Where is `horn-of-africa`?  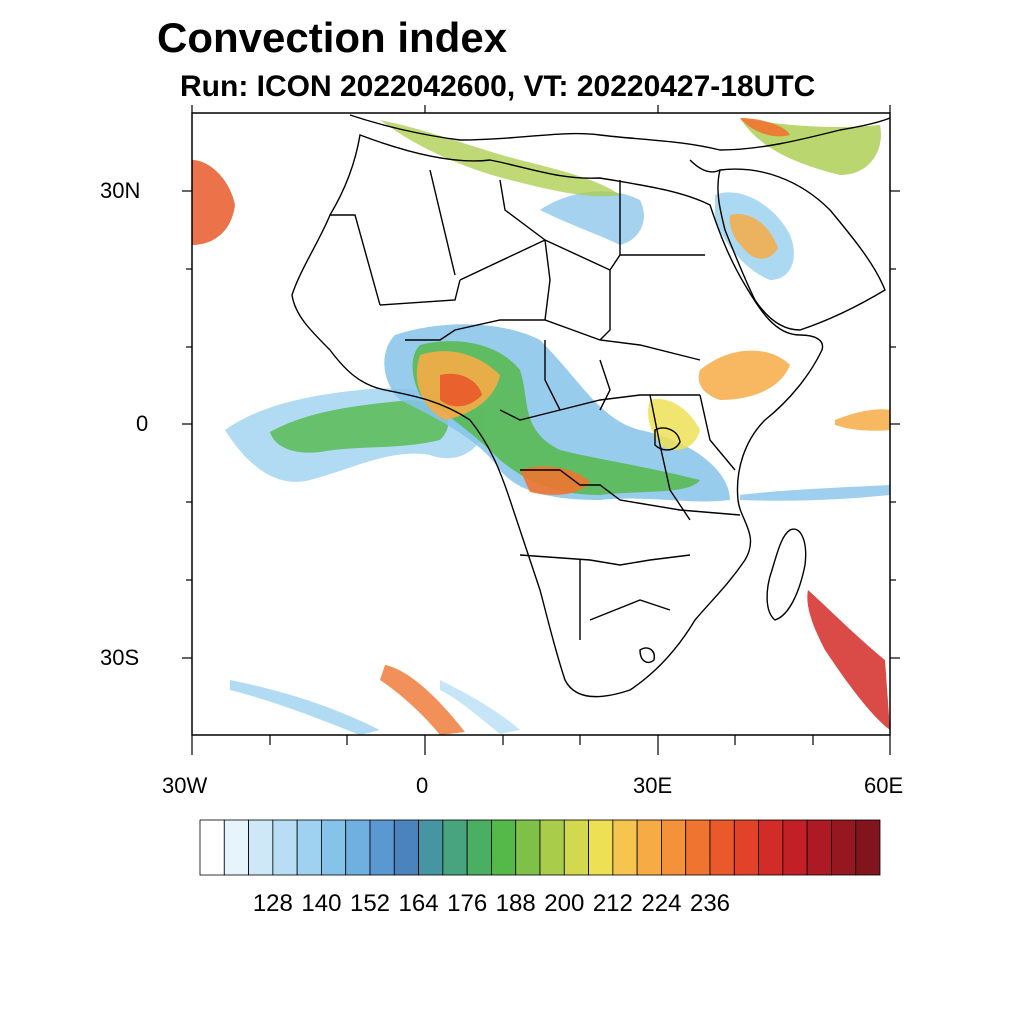
horn-of-africa is located at coordinates (744, 375).